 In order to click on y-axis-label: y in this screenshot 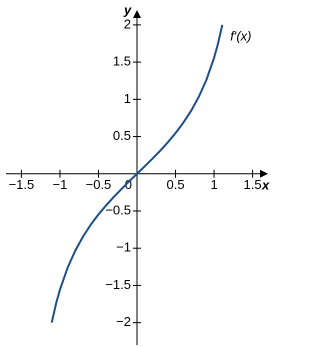, I will do `click(127, 9)`.